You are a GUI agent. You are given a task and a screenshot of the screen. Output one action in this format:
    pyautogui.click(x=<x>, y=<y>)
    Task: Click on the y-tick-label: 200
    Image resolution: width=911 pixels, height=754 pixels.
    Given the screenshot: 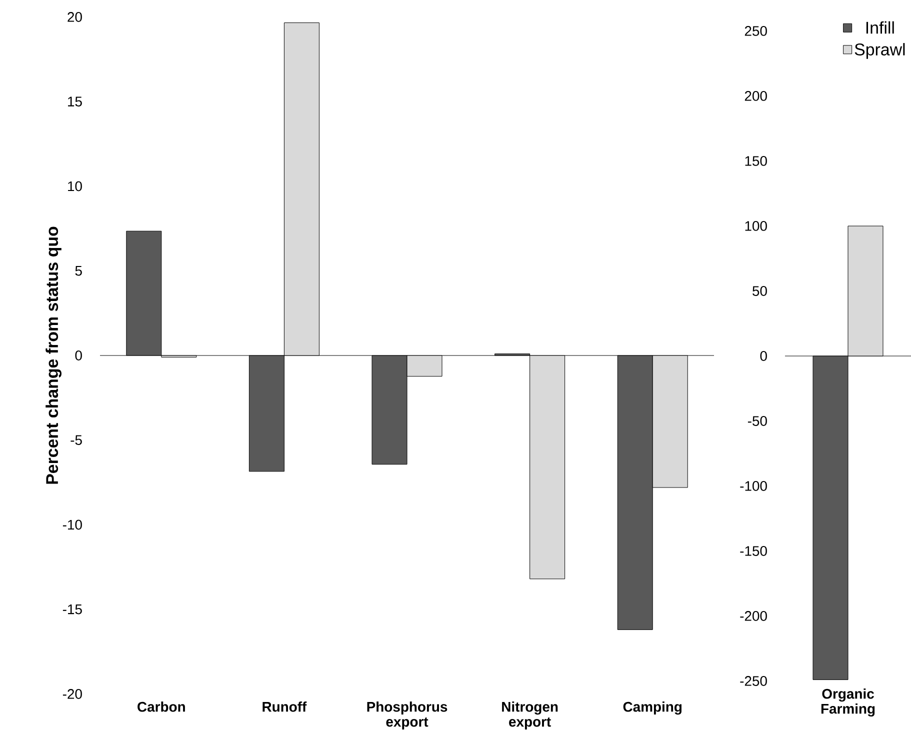 What is the action you would take?
    pyautogui.click(x=755, y=96)
    